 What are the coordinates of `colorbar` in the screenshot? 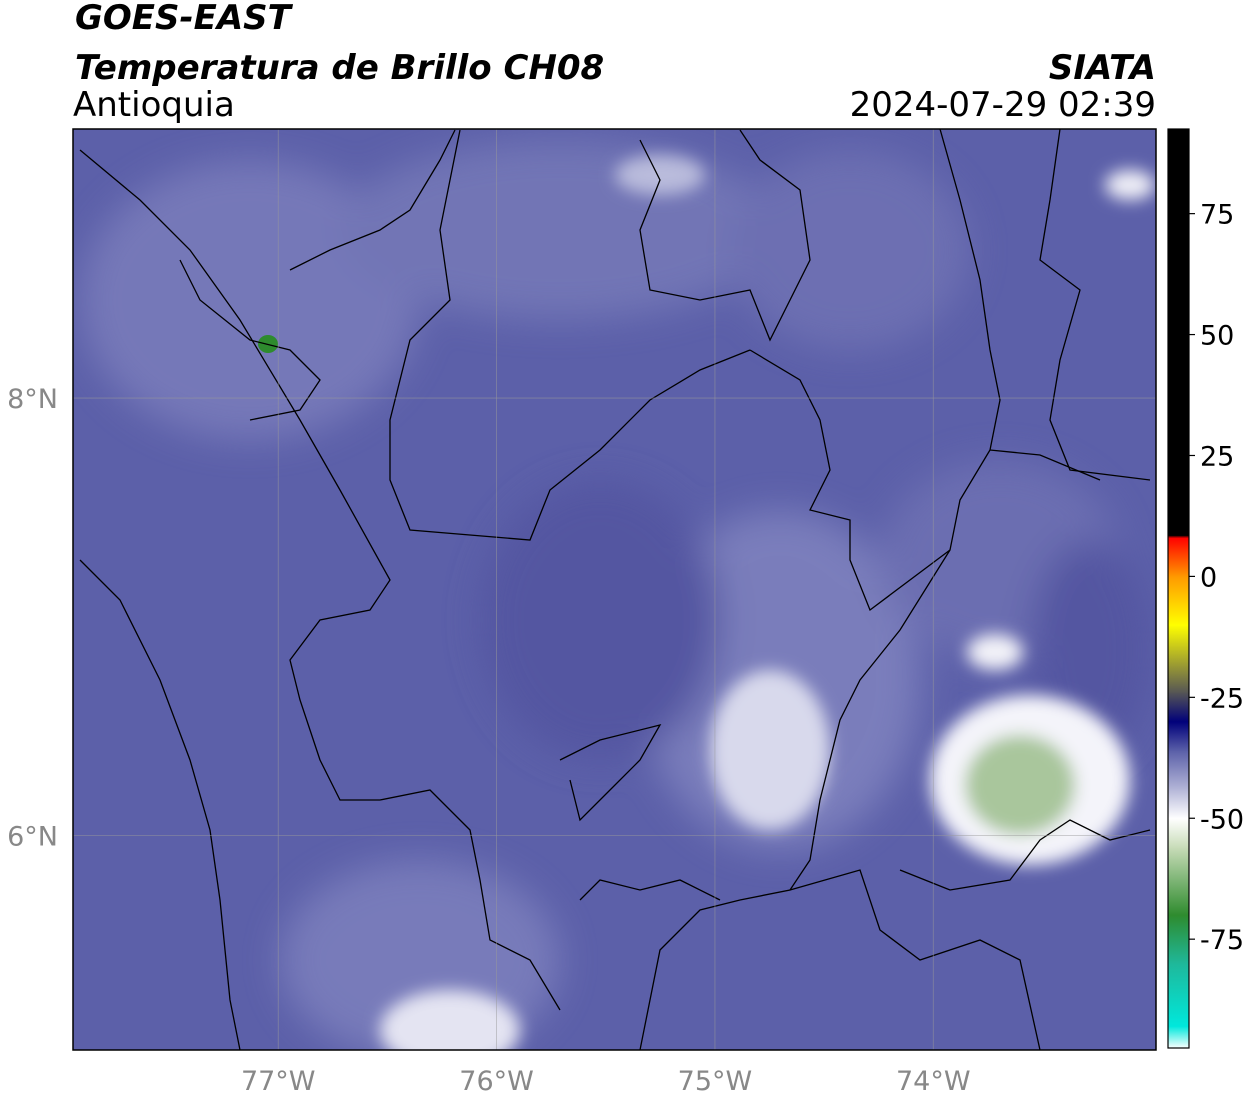 It's located at (1181, 589).